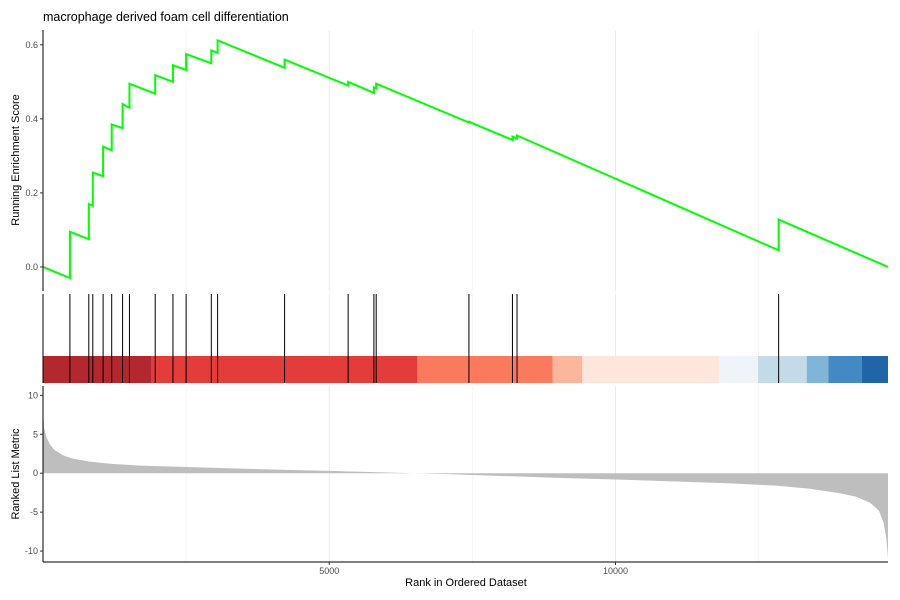 This screenshot has width=900, height=600. What do you see at coordinates (329, 571) in the screenshot?
I see `x-tick-label: 5000` at bounding box center [329, 571].